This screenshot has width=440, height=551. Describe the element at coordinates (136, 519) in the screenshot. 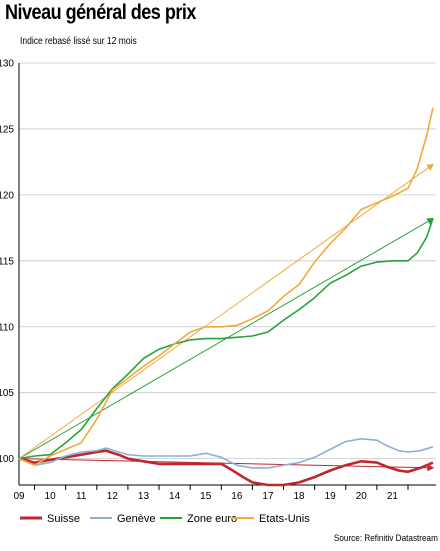

I see `legend-label: Genève` at that location.